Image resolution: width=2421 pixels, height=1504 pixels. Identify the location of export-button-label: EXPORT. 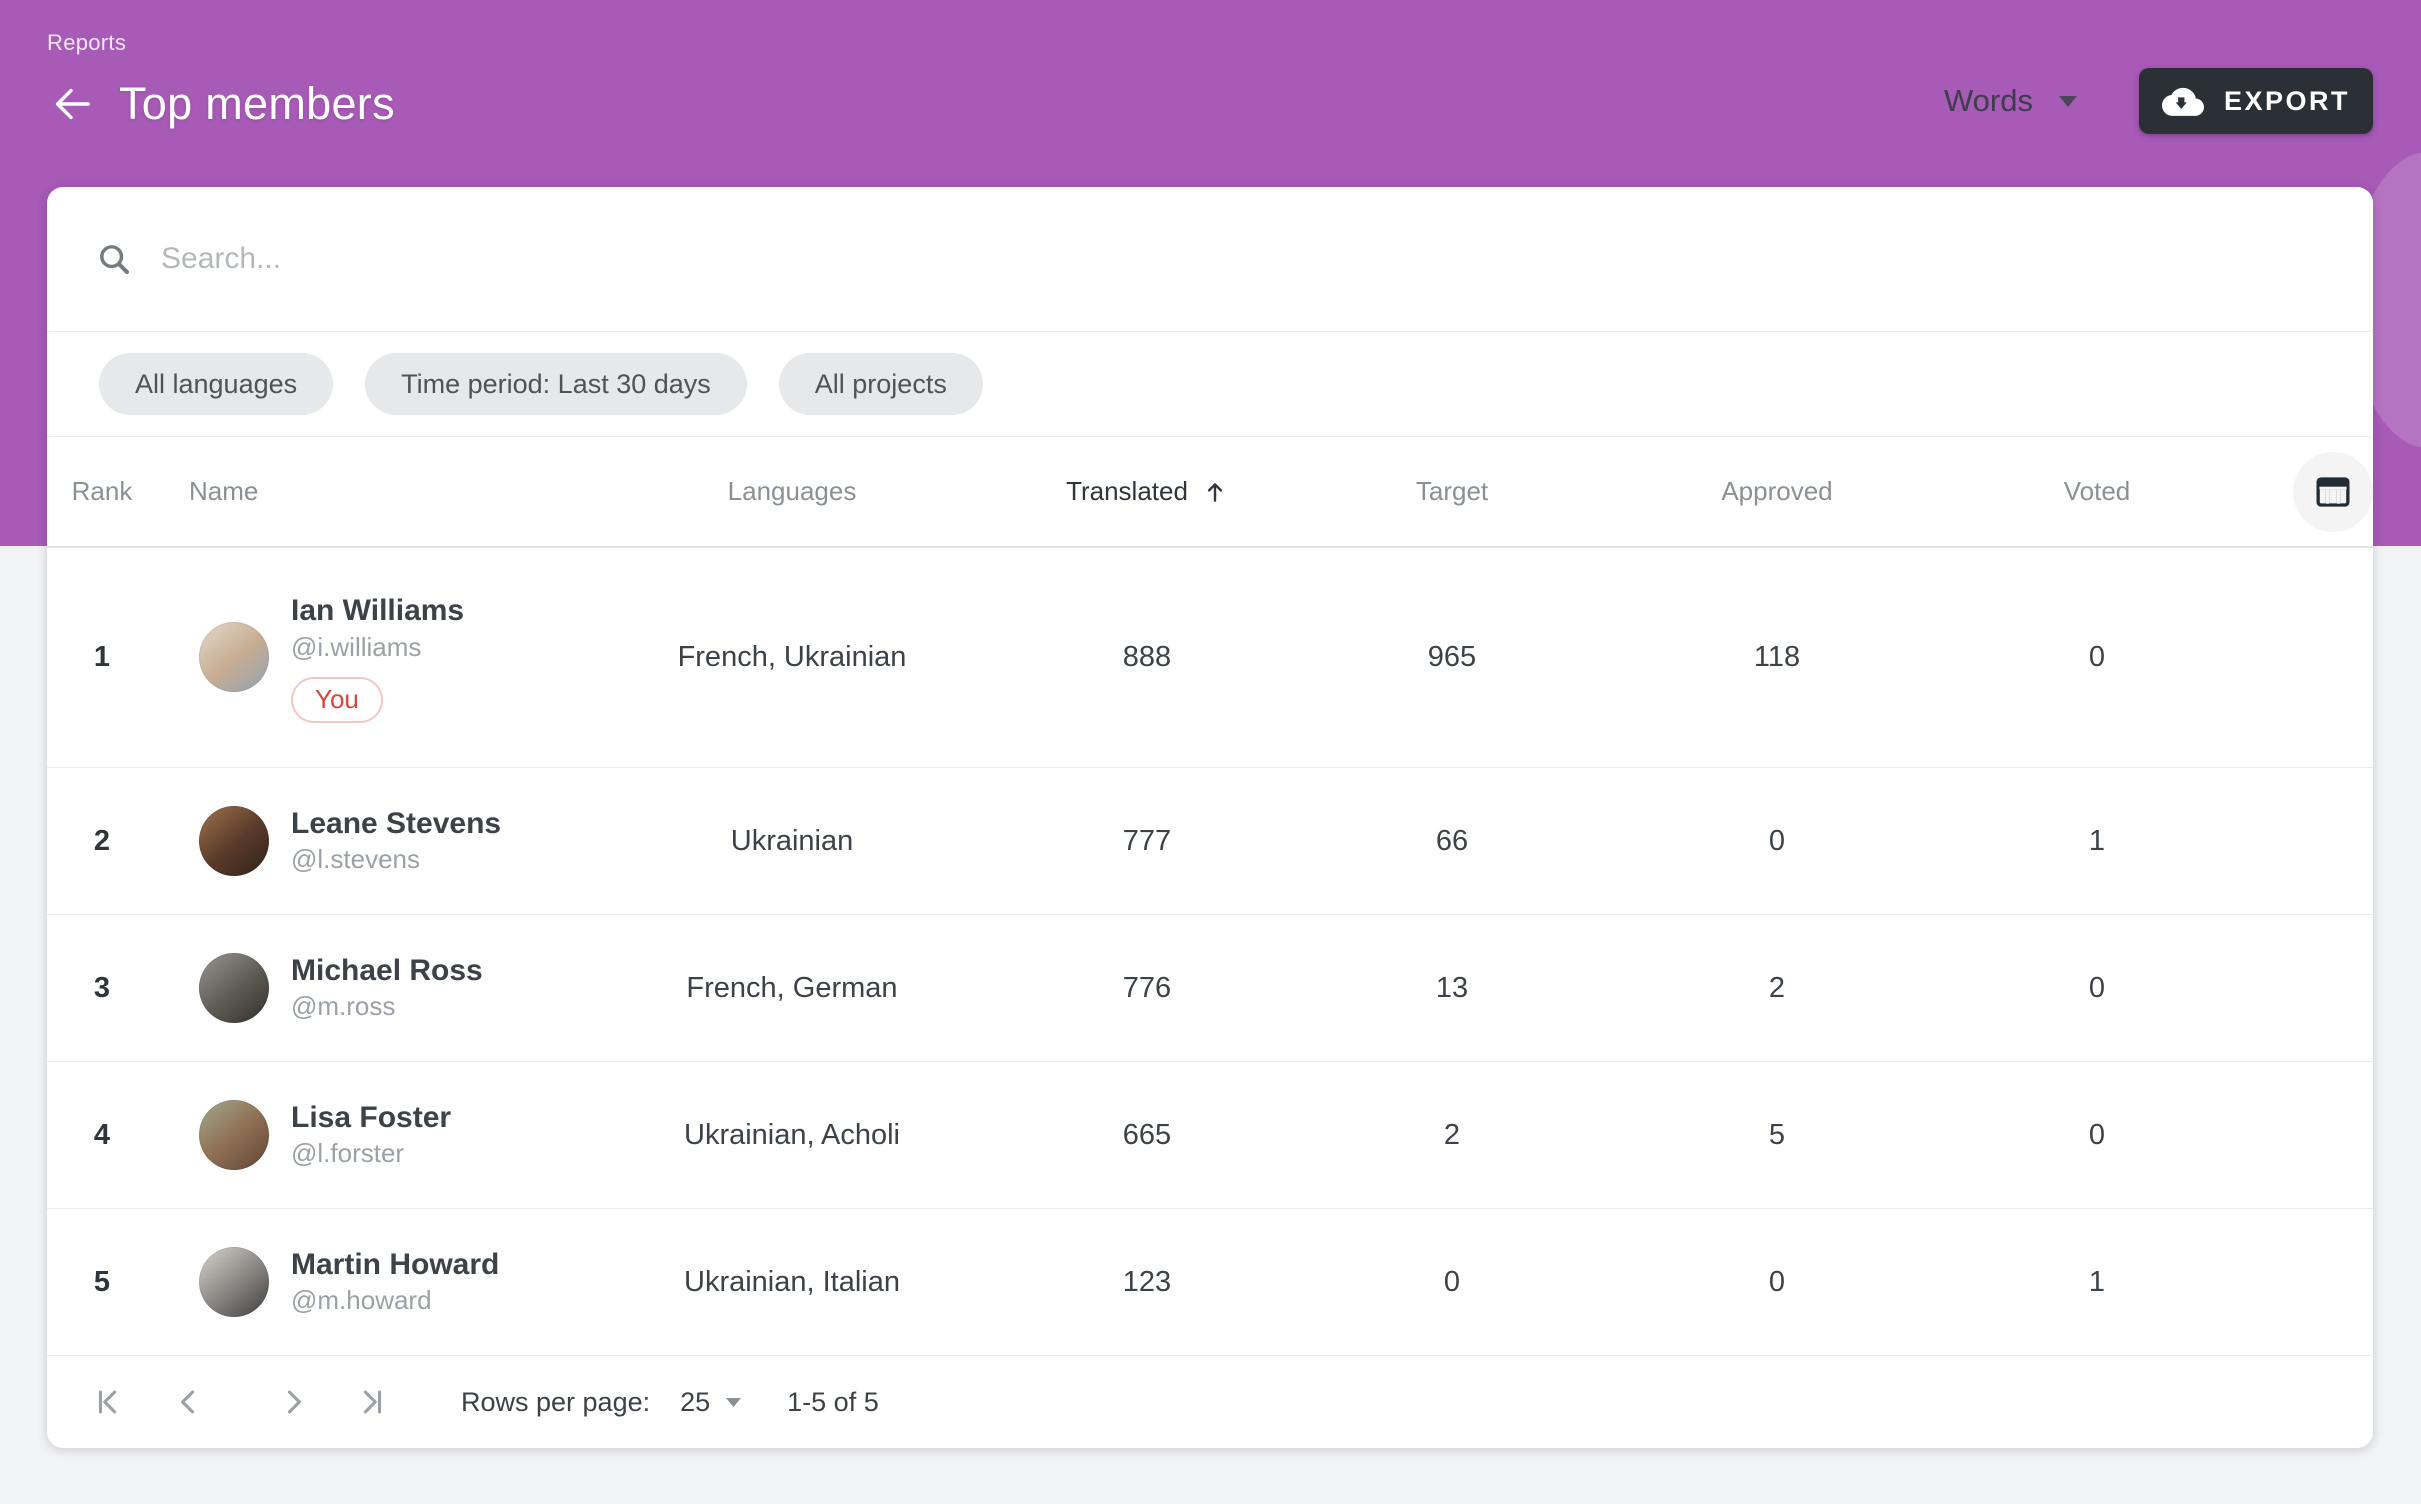
(2287, 100).